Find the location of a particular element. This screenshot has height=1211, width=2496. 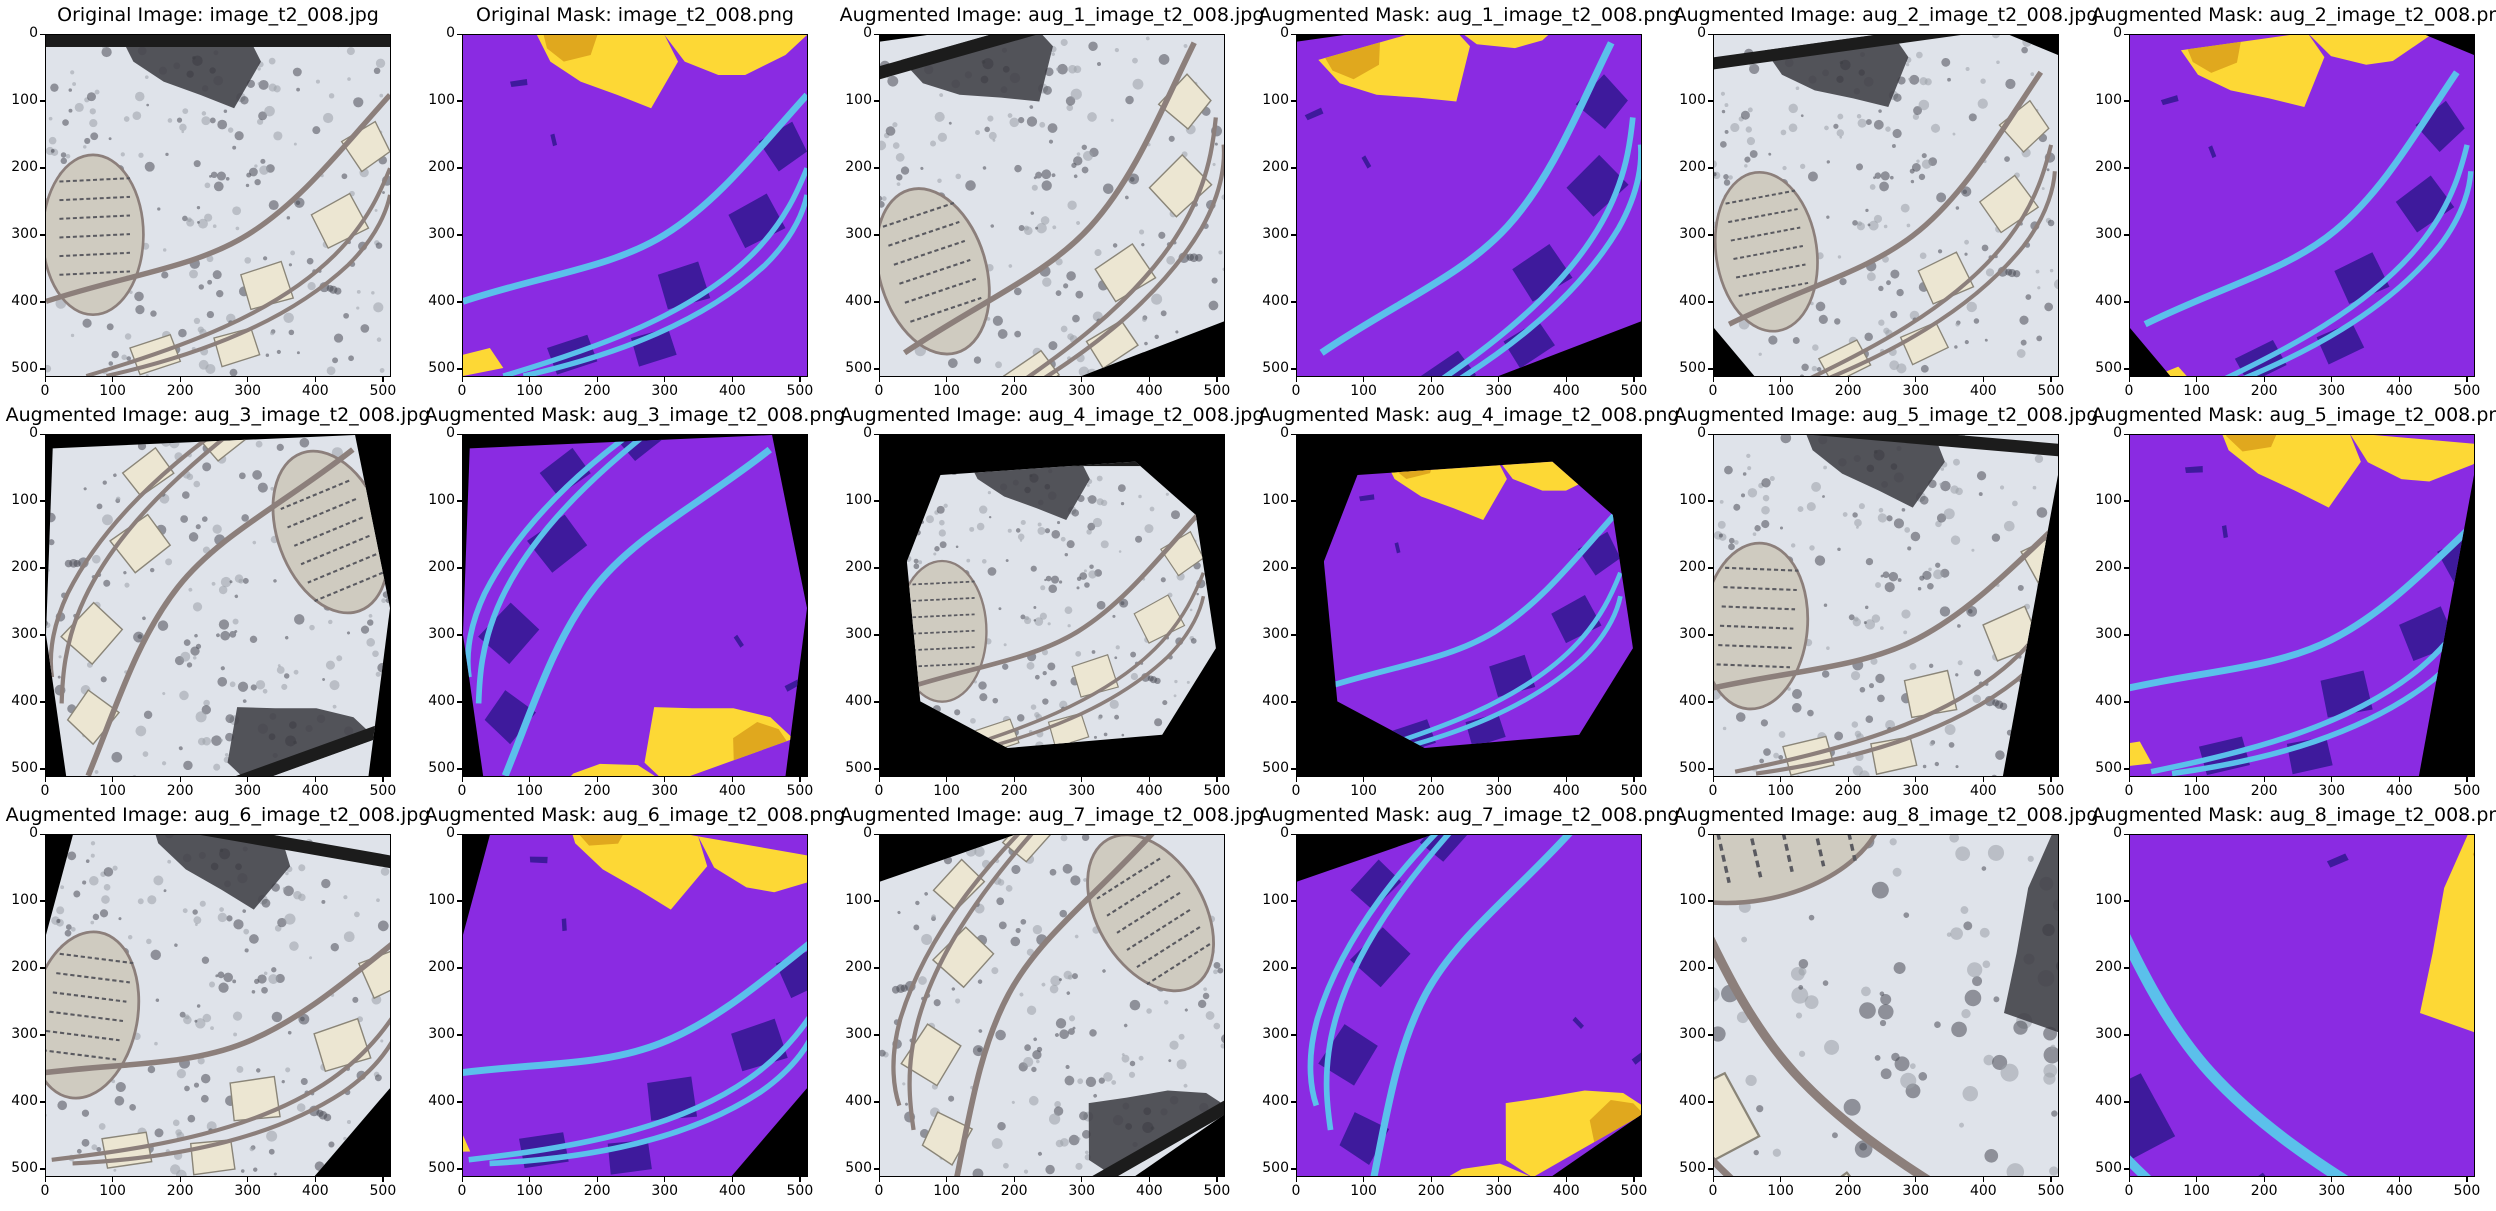

subplot-title: Augmented Mask: aug_6_image_t2_008.png is located at coordinates (635, 815).